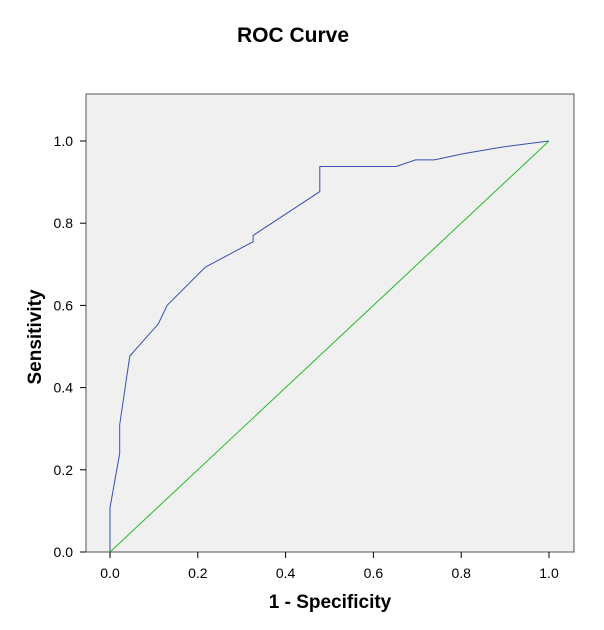 Image resolution: width=604 pixels, height=630 pixels. What do you see at coordinates (70, 346) in the screenshot?
I see `y-axis: 0.0 0.2 0.4 0.6 0.8 1.0` at bounding box center [70, 346].